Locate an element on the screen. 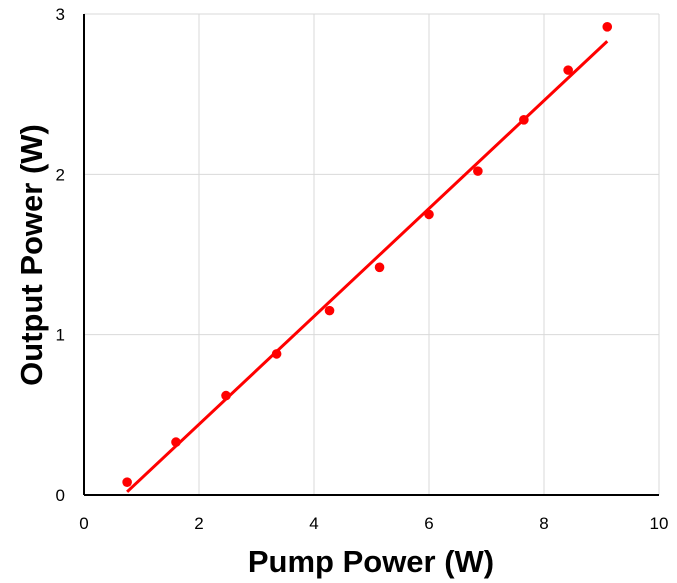 The width and height of the screenshot is (677, 583). y-tick-label: 3 is located at coordinates (60, 14).